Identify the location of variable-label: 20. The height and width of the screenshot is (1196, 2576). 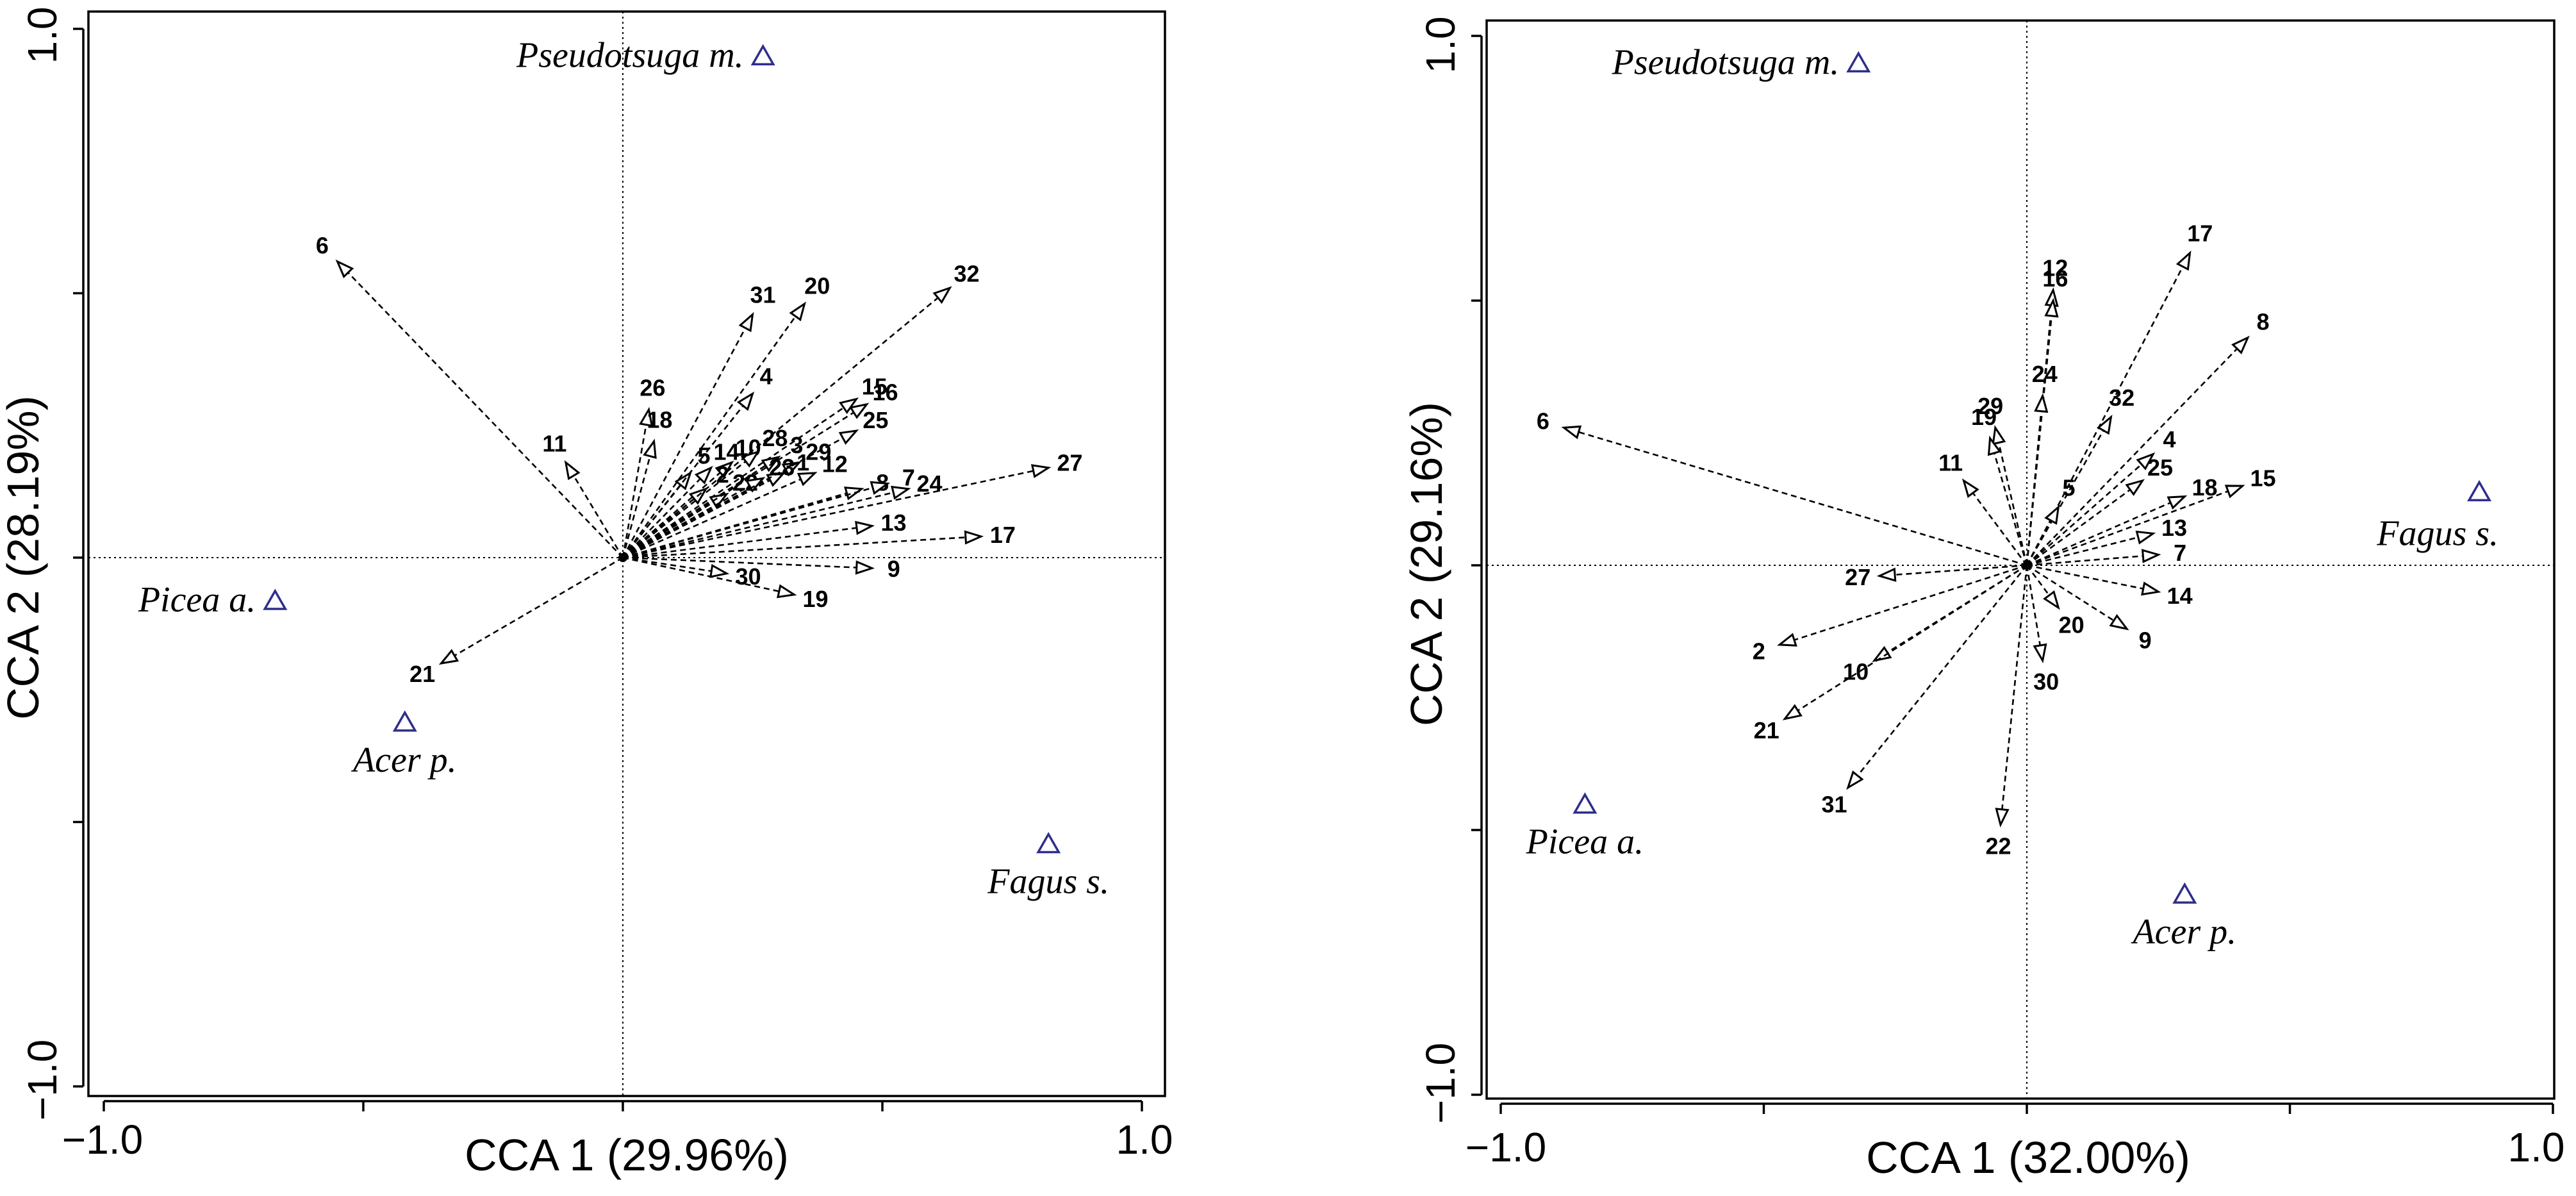
(817, 285).